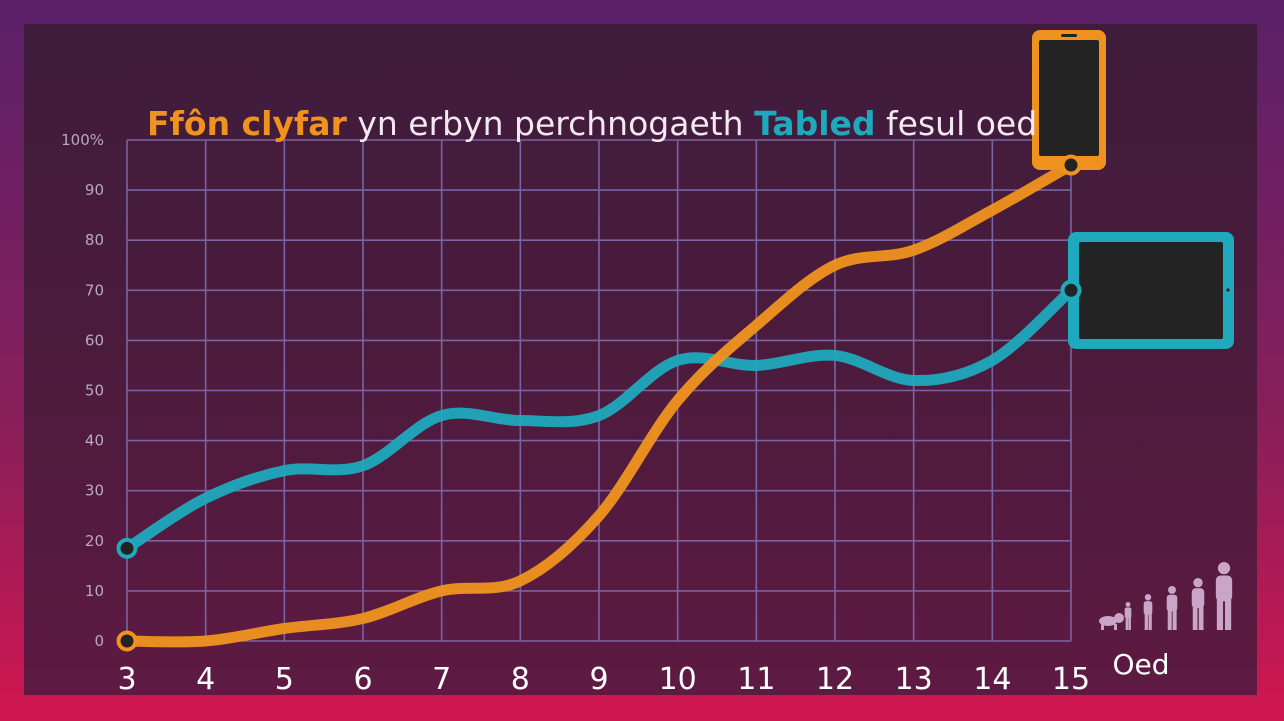  What do you see at coordinates (1151, 290) in the screenshot?
I see `tablet-icon` at bounding box center [1151, 290].